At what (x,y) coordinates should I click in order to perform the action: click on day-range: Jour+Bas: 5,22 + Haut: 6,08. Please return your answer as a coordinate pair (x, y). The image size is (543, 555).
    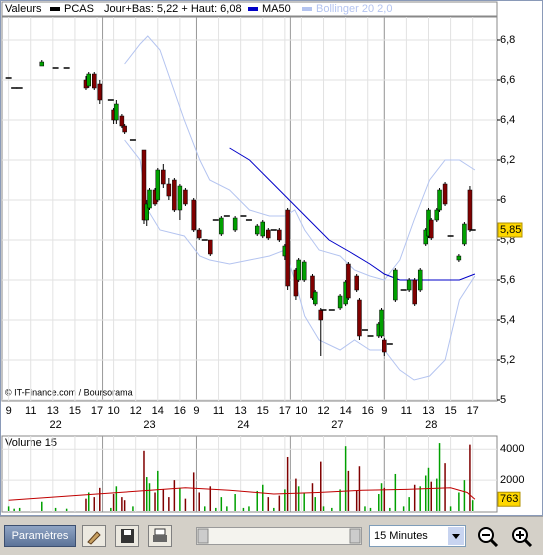
    Looking at the image, I should click on (173, 9).